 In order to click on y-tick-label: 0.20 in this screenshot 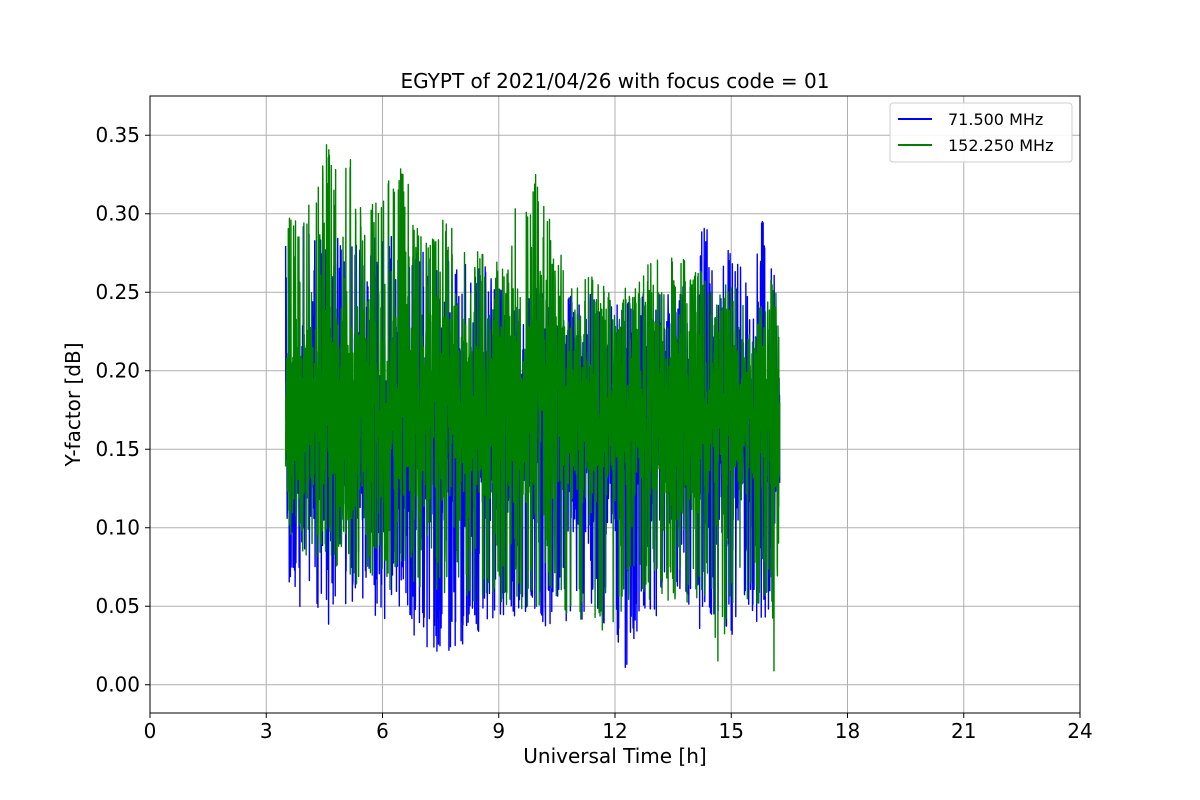, I will do `click(117, 371)`.